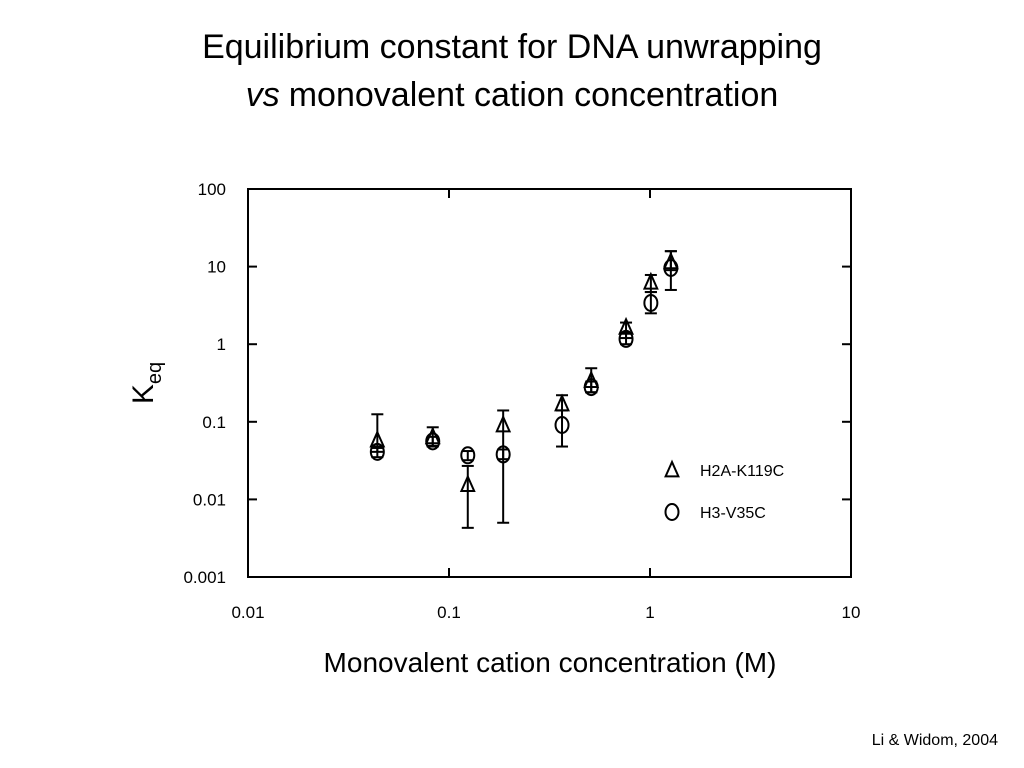 This screenshot has width=1024, height=768. Describe the element at coordinates (204, 577) in the screenshot. I see `y-tick-label: 0.001` at that location.